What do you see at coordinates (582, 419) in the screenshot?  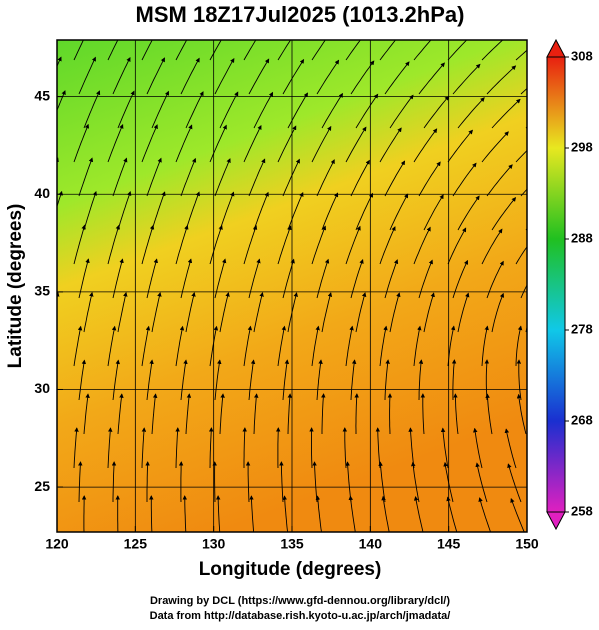 I see `colorbar-tick-label: 268` at bounding box center [582, 419].